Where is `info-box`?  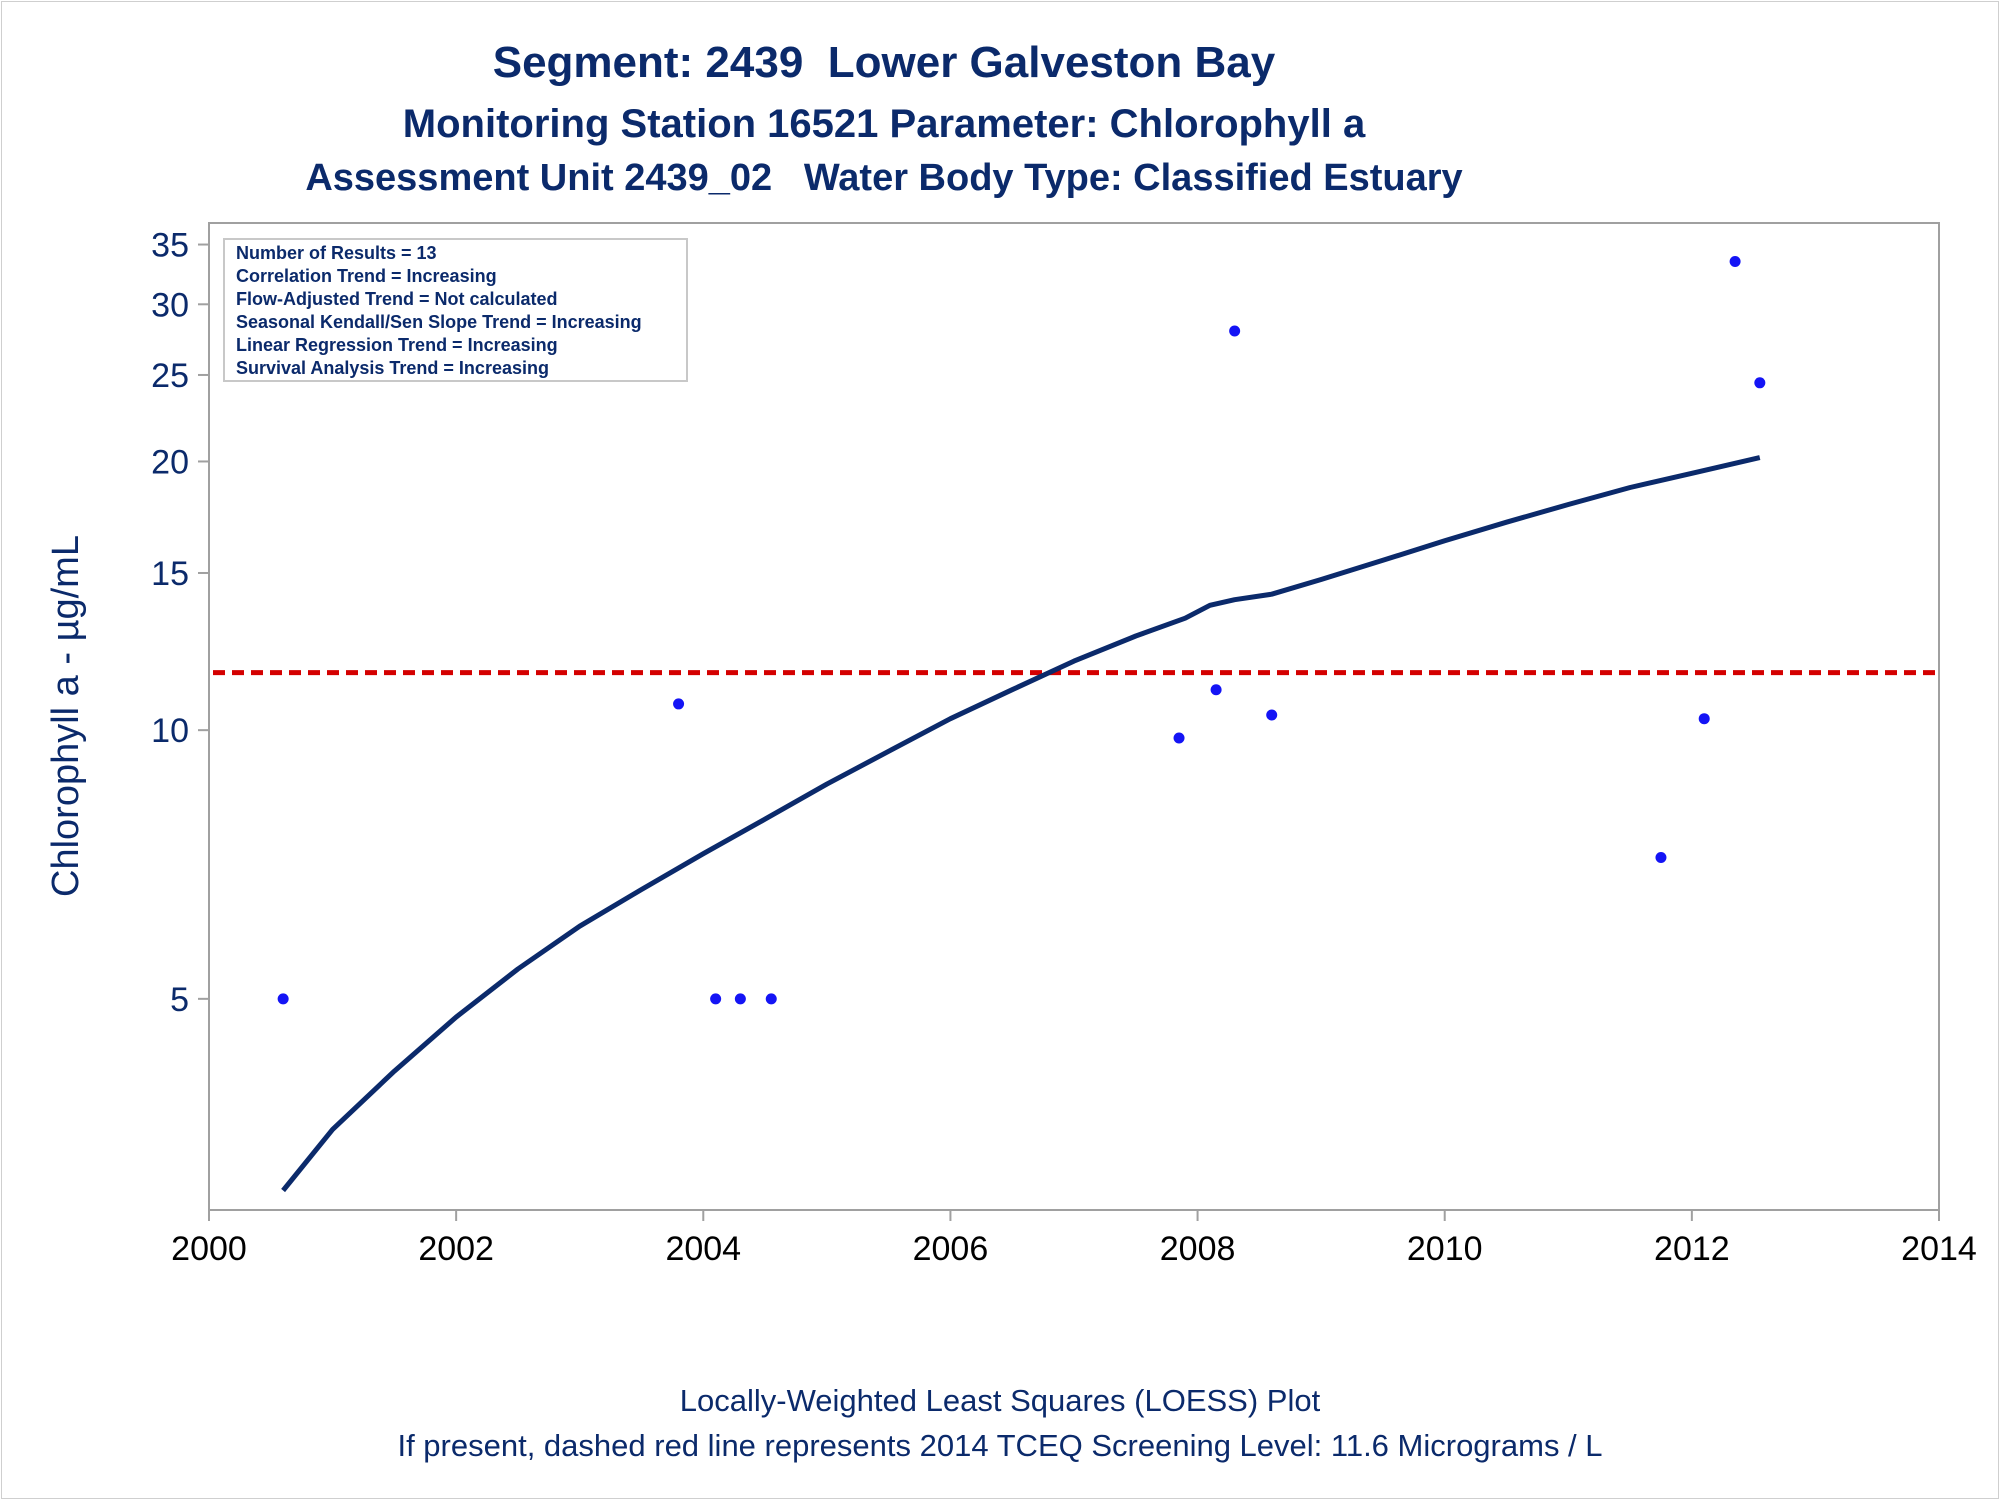 info-box is located at coordinates (455, 310).